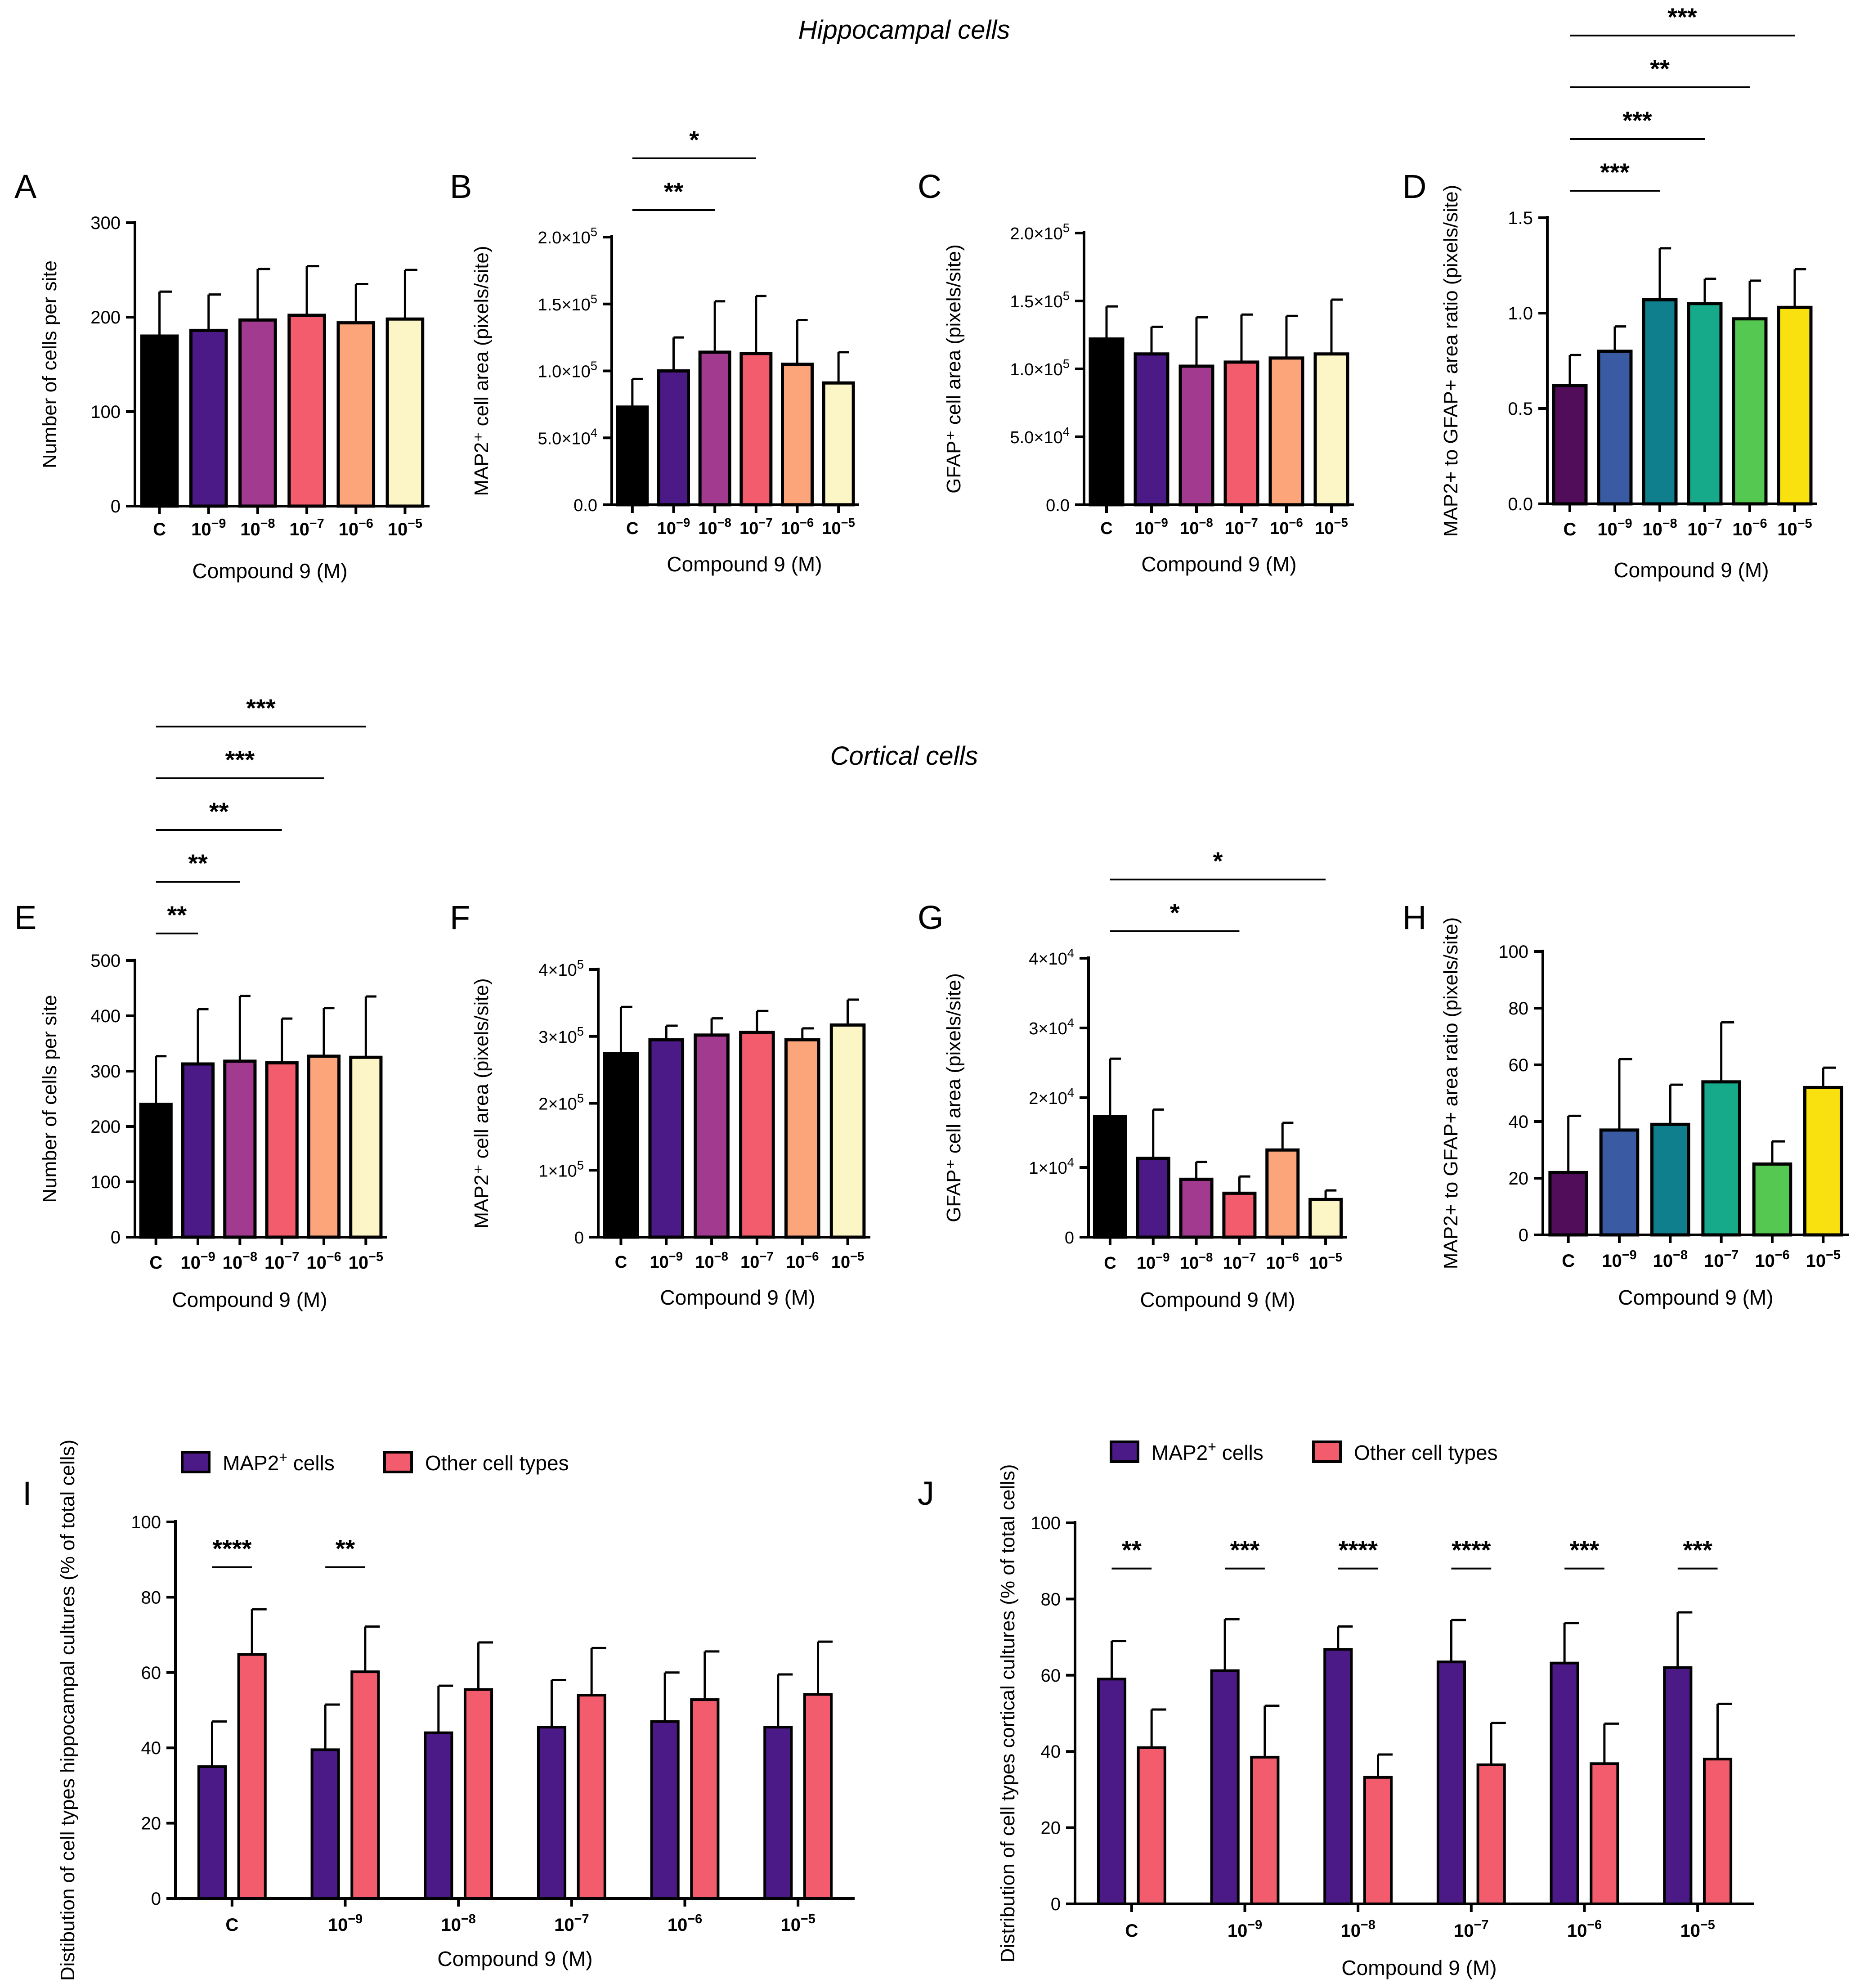  I want to click on panel-letter: G, so click(931, 917).